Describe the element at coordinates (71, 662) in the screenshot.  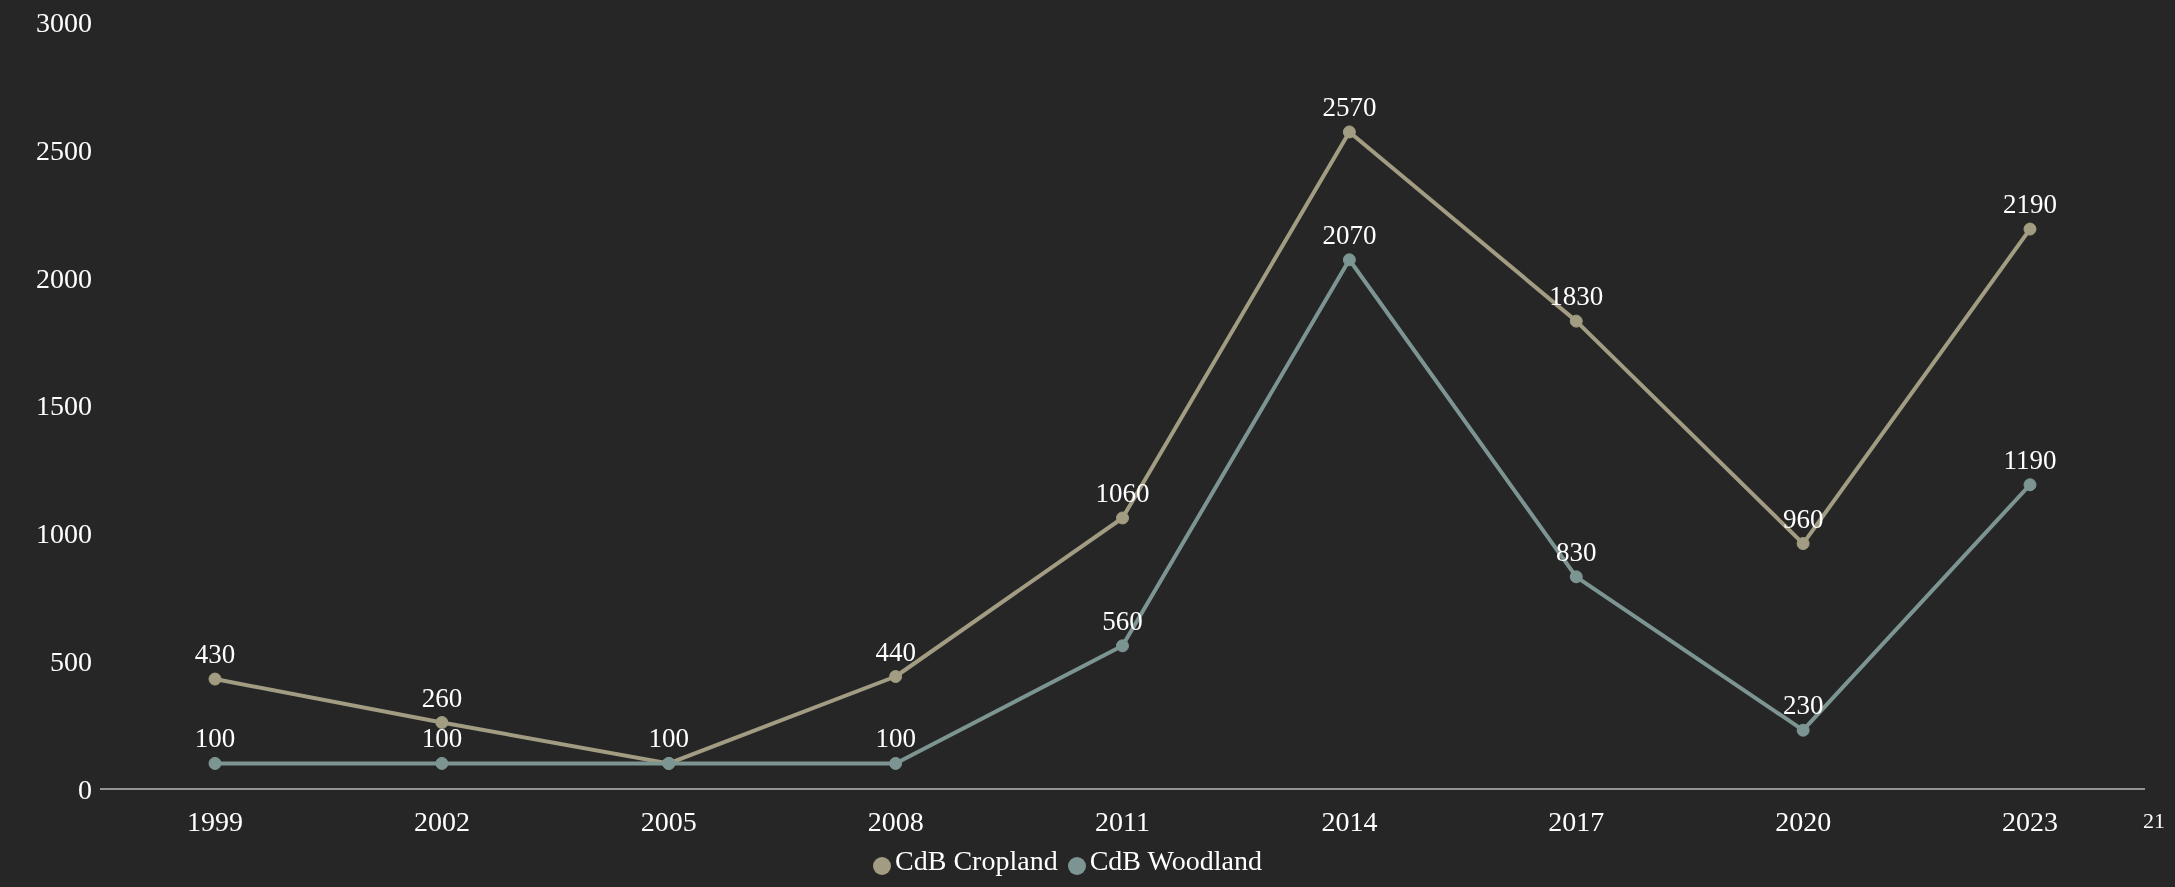
I see `y-tick-label: 500` at that location.